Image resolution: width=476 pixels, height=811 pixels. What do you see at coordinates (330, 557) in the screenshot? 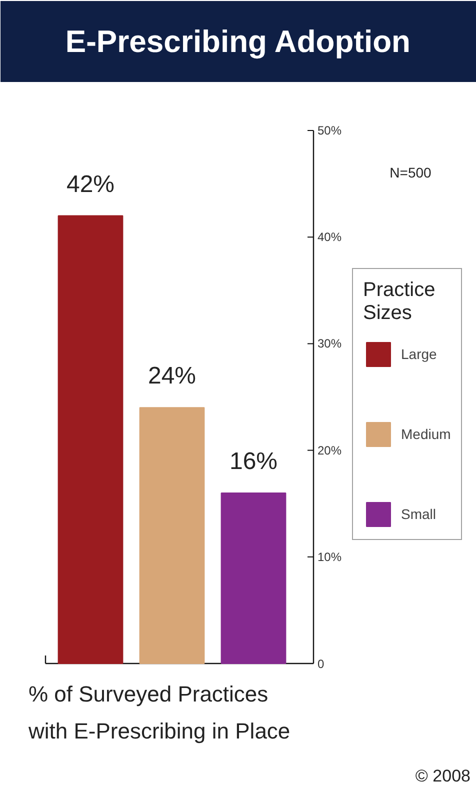
I see `y-tick-label: 10%` at bounding box center [330, 557].